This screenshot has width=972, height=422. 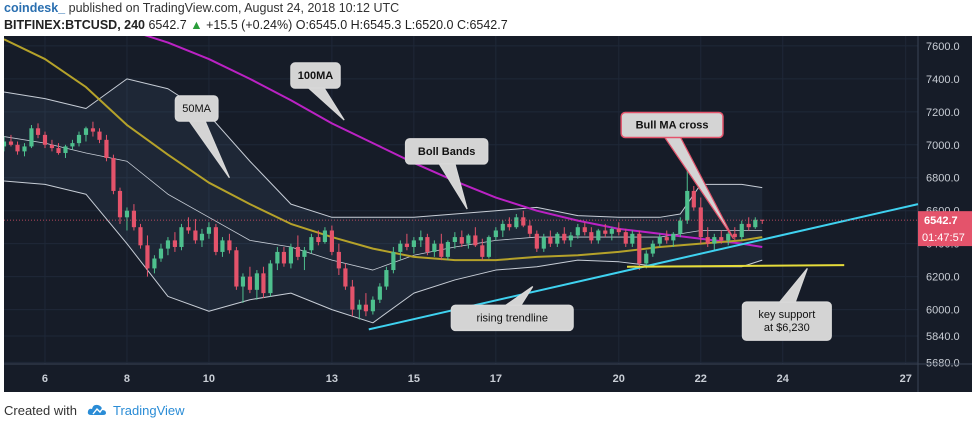 What do you see at coordinates (943, 337) in the screenshot?
I see `y-tick-label: 5840.0` at bounding box center [943, 337].